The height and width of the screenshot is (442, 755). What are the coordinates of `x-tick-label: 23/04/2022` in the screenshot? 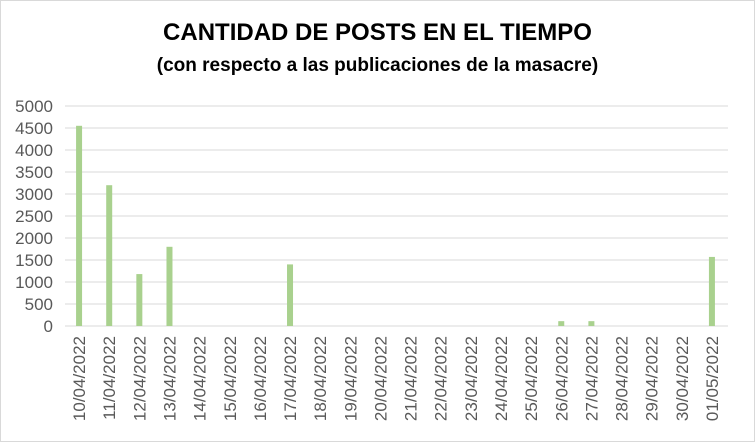 It's located at (471, 378).